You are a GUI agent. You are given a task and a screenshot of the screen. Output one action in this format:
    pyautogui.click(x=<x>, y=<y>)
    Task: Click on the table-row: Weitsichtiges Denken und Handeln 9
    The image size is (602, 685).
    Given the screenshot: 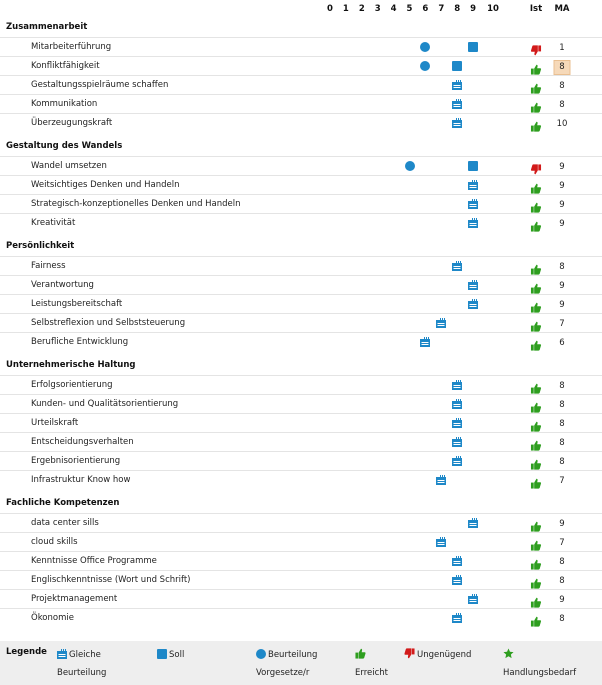 What is the action you would take?
    pyautogui.click(x=301, y=185)
    